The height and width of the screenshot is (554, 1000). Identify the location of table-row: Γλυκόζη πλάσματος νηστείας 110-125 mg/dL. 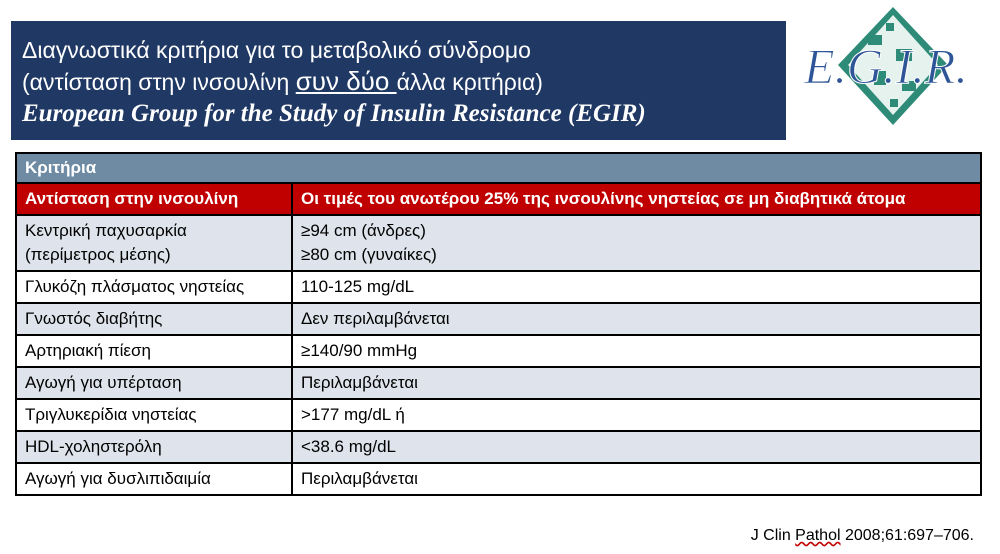
(498, 287).